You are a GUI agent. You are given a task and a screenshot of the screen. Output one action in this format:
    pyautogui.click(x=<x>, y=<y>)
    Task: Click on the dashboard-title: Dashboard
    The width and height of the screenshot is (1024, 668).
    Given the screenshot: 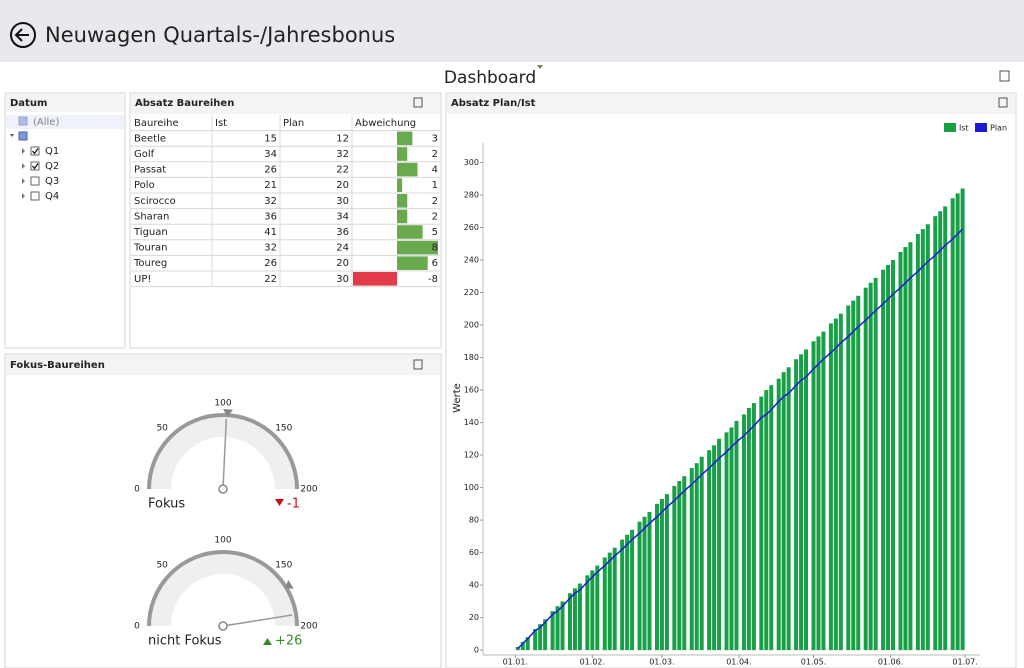 What is the action you would take?
    pyautogui.click(x=490, y=78)
    